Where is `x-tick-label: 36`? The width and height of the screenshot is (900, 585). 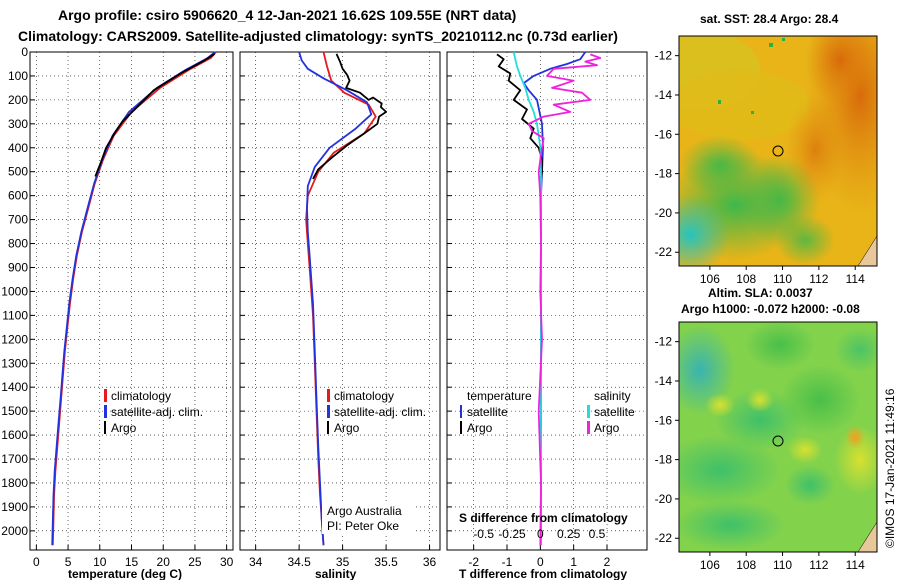
x-tick-label: 36 is located at coordinates (430, 562).